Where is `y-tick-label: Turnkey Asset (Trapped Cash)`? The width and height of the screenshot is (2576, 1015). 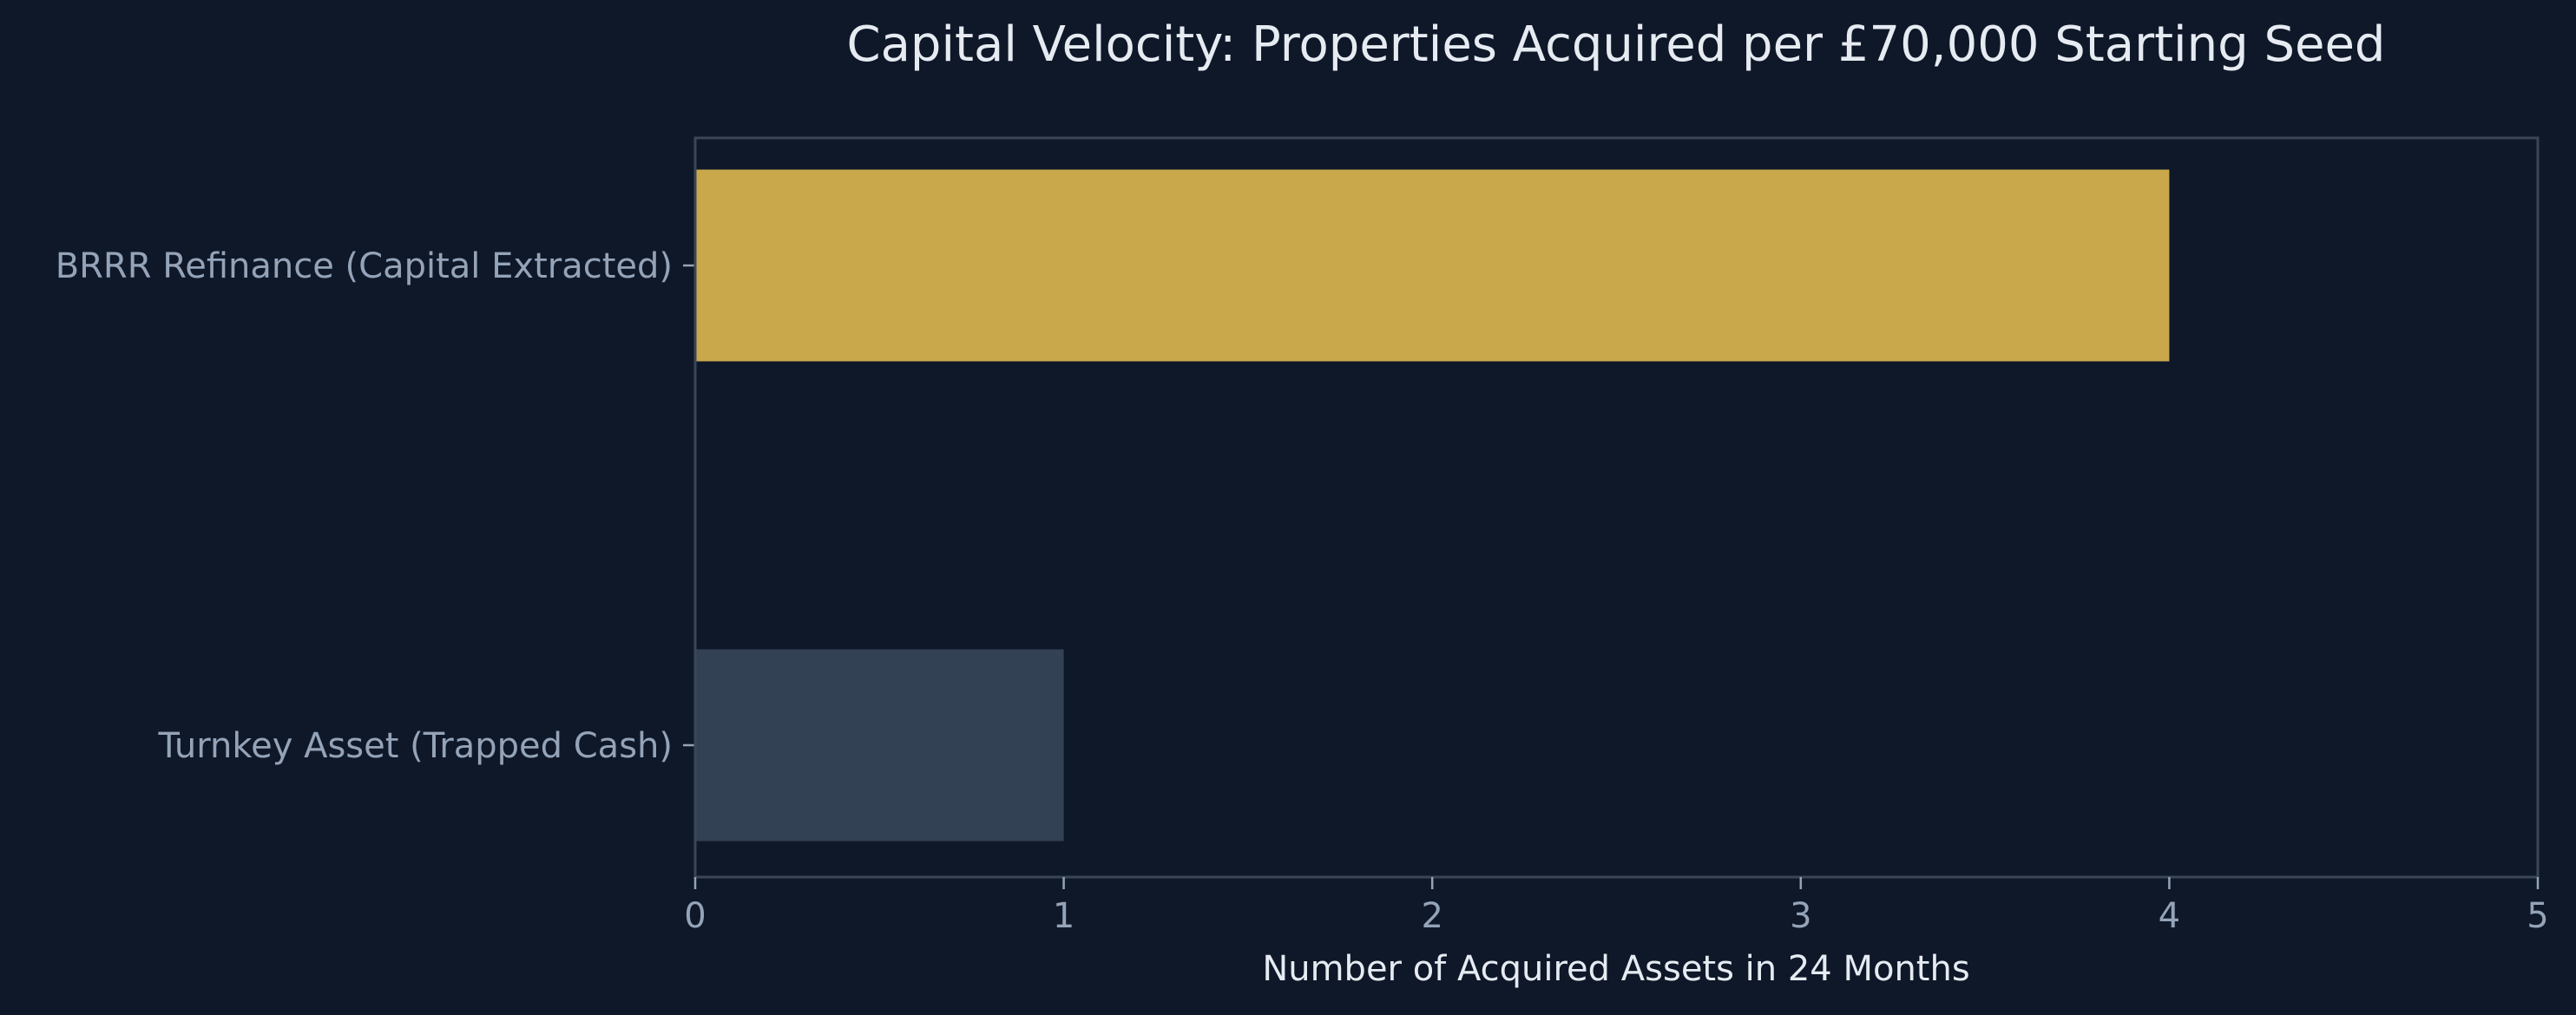 y-tick-label: Turnkey Asset (Trapped Cash) is located at coordinates (416, 746).